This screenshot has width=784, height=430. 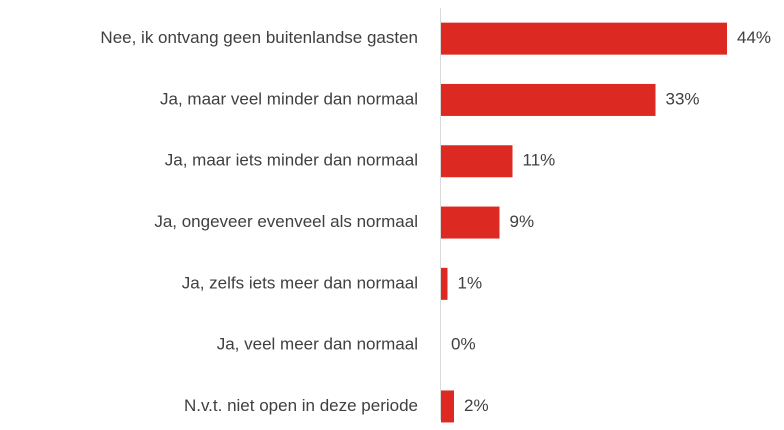 What do you see at coordinates (463, 344) in the screenshot?
I see `data-label: 0%` at bounding box center [463, 344].